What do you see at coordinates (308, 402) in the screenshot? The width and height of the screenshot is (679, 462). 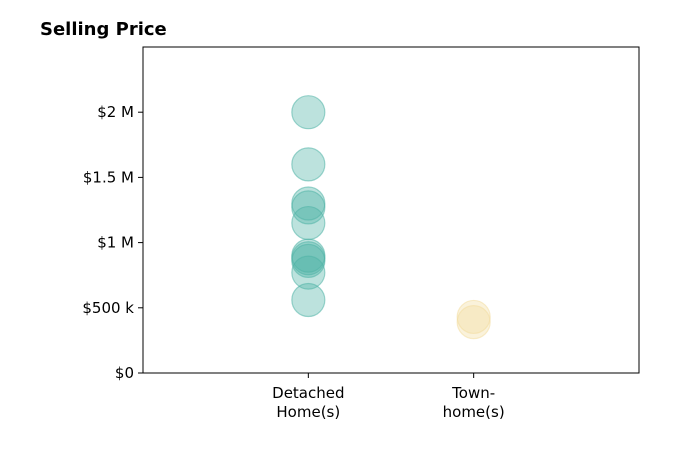 I see `x-tick-label: Detached Home(s)` at bounding box center [308, 402].